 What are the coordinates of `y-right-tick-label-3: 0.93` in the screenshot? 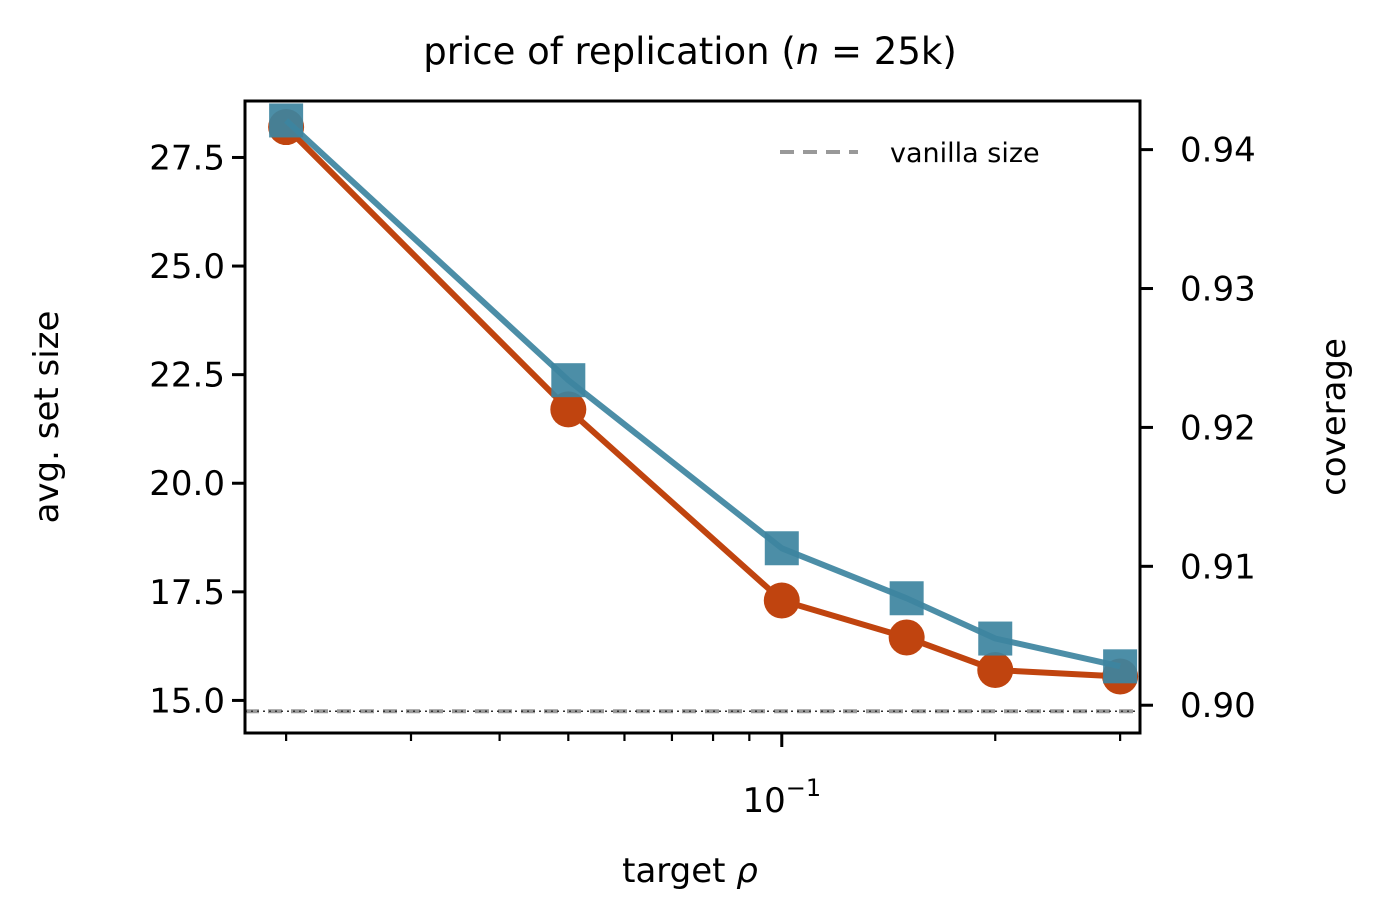 It's located at (1218, 290).